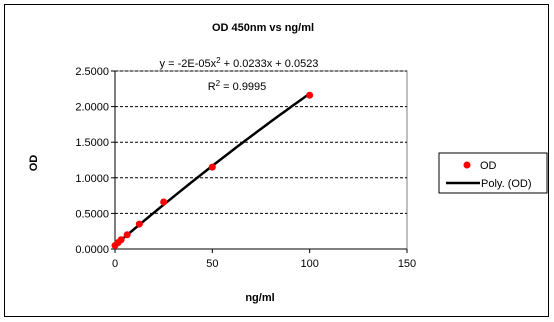 The height and width of the screenshot is (322, 554). Describe the element at coordinates (115, 264) in the screenshot. I see `x-tick-label: 0` at that location.